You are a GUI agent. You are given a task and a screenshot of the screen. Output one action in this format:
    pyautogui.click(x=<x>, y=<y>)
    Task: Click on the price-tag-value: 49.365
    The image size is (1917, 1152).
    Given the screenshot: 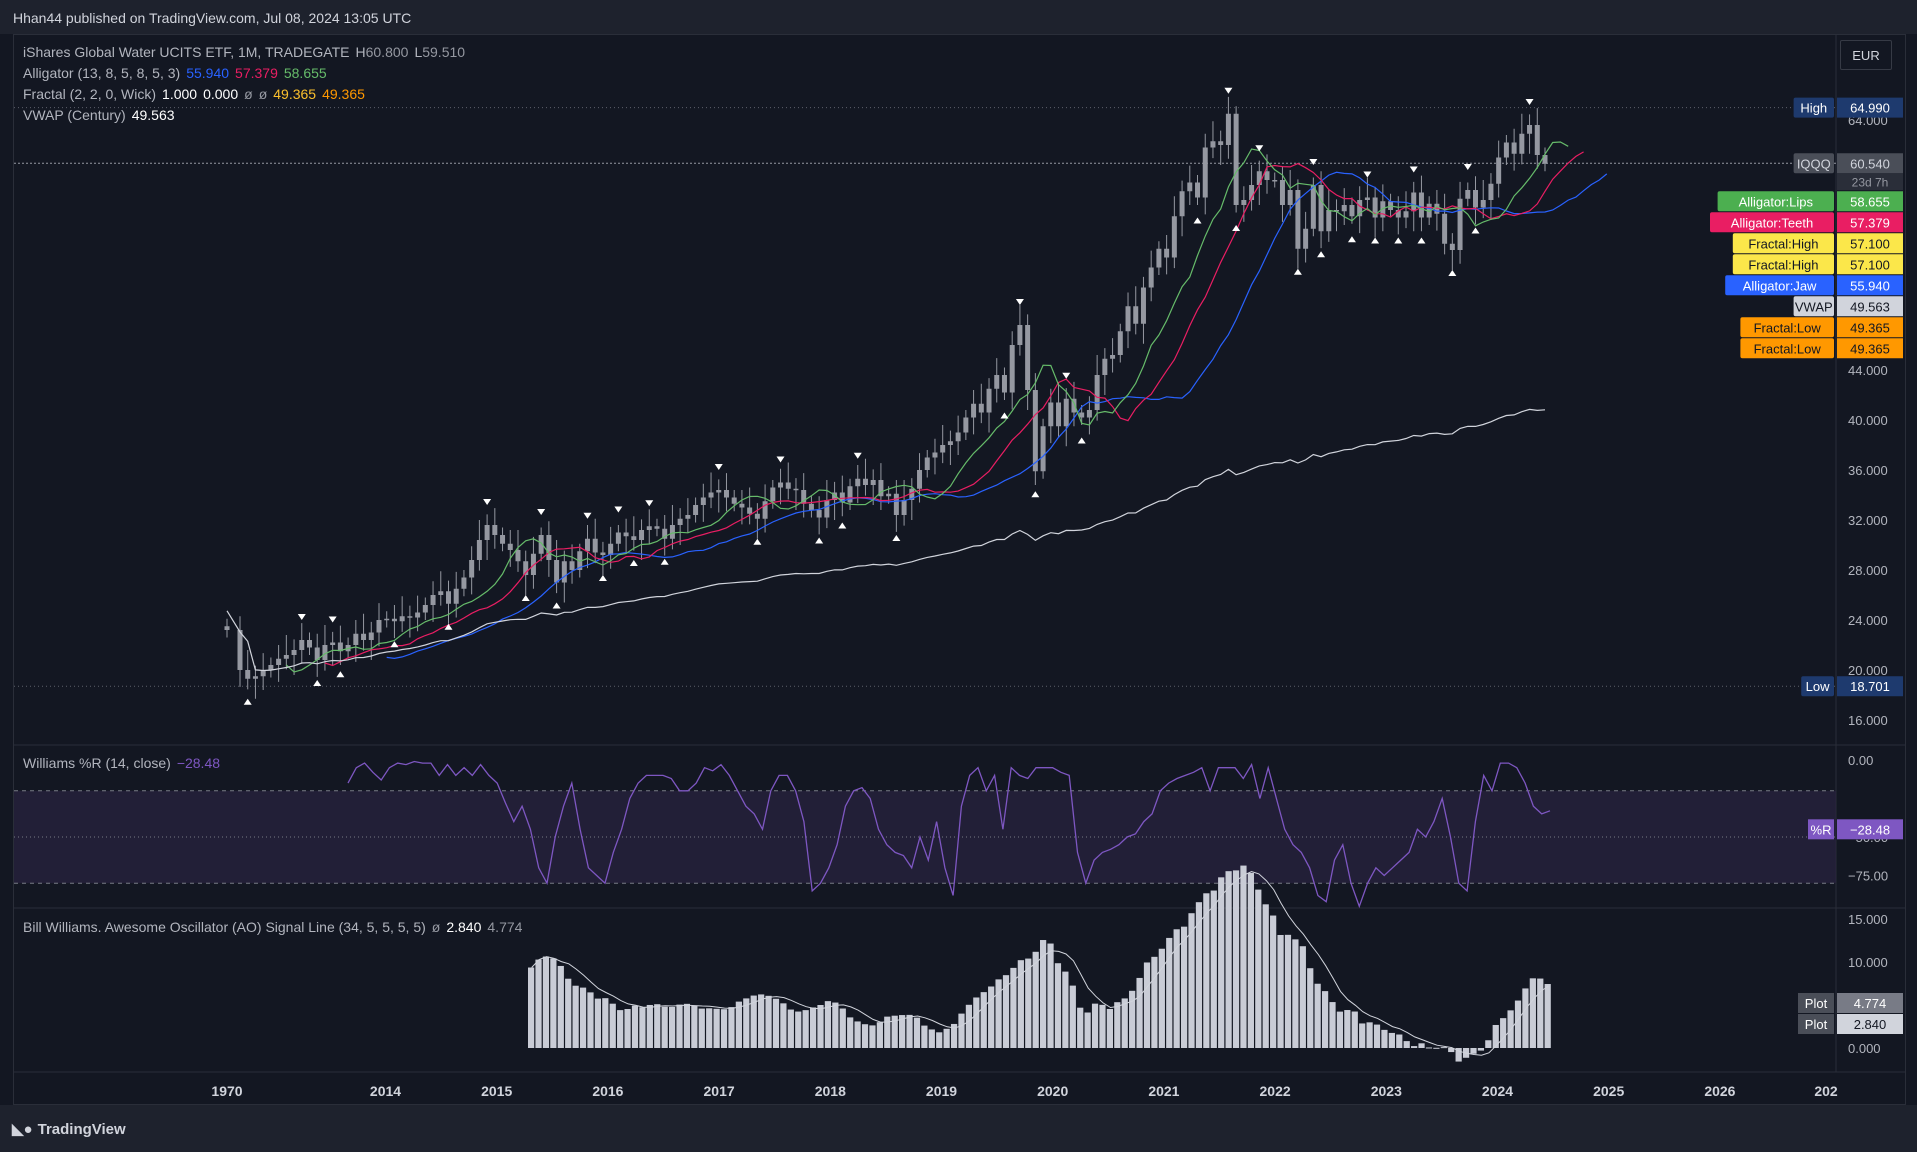 What is the action you would take?
    pyautogui.click(x=1870, y=348)
    